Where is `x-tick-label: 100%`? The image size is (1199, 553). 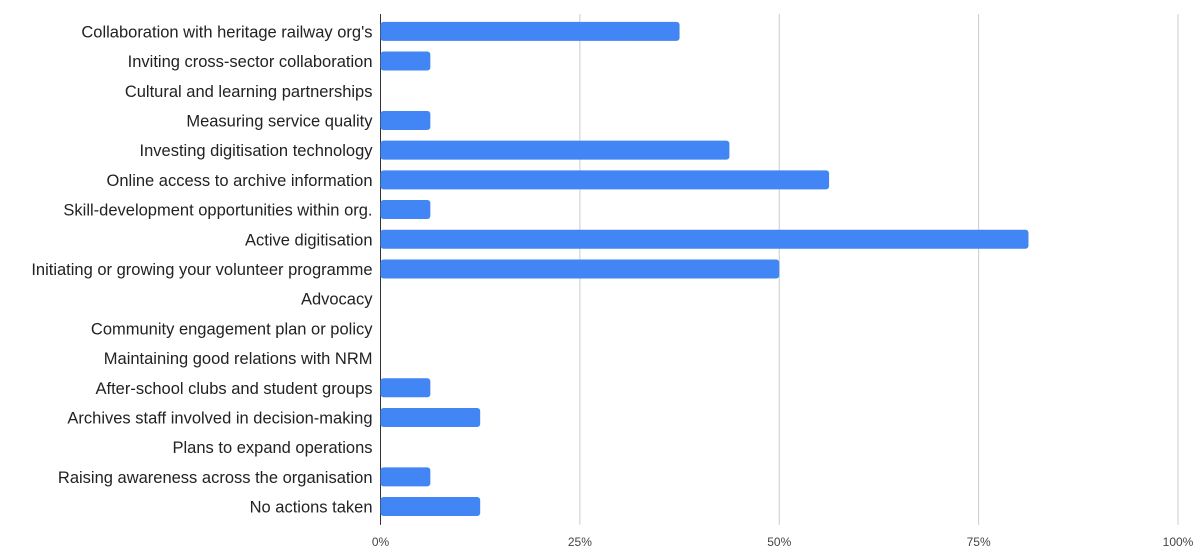 x-tick-label: 100% is located at coordinates (1178, 541).